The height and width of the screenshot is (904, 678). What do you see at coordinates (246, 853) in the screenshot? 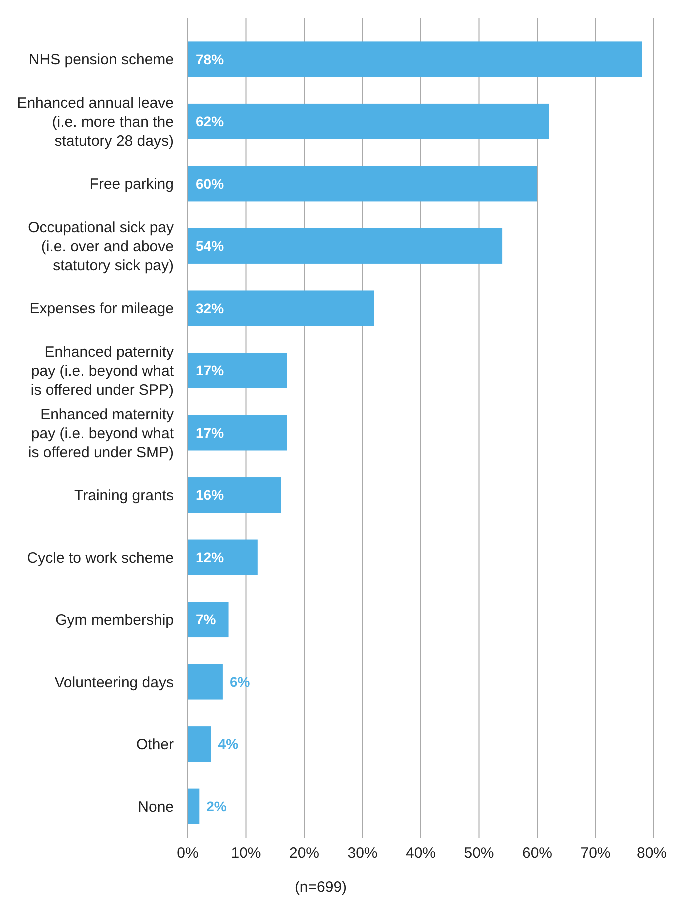
I see `x-tick-label: 10%` at bounding box center [246, 853].